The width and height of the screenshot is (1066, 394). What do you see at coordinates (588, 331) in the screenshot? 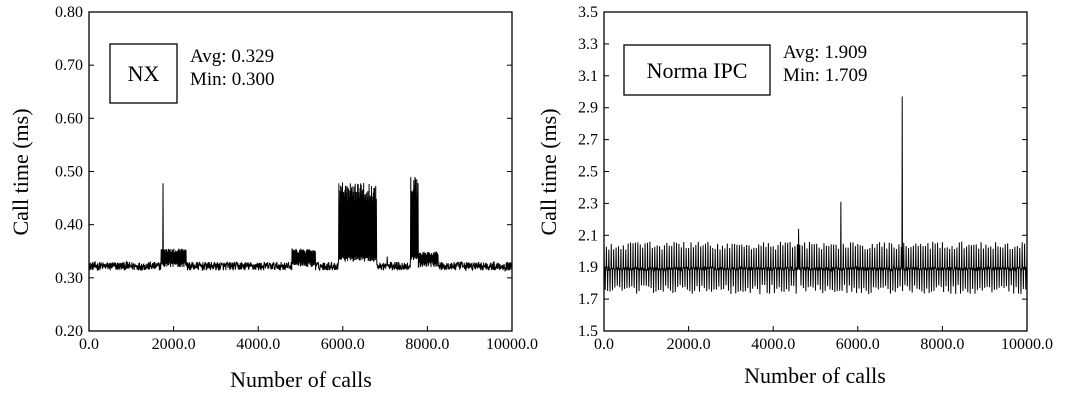
I see `y-tick-label-norma-ipc: 1.5` at bounding box center [588, 331].